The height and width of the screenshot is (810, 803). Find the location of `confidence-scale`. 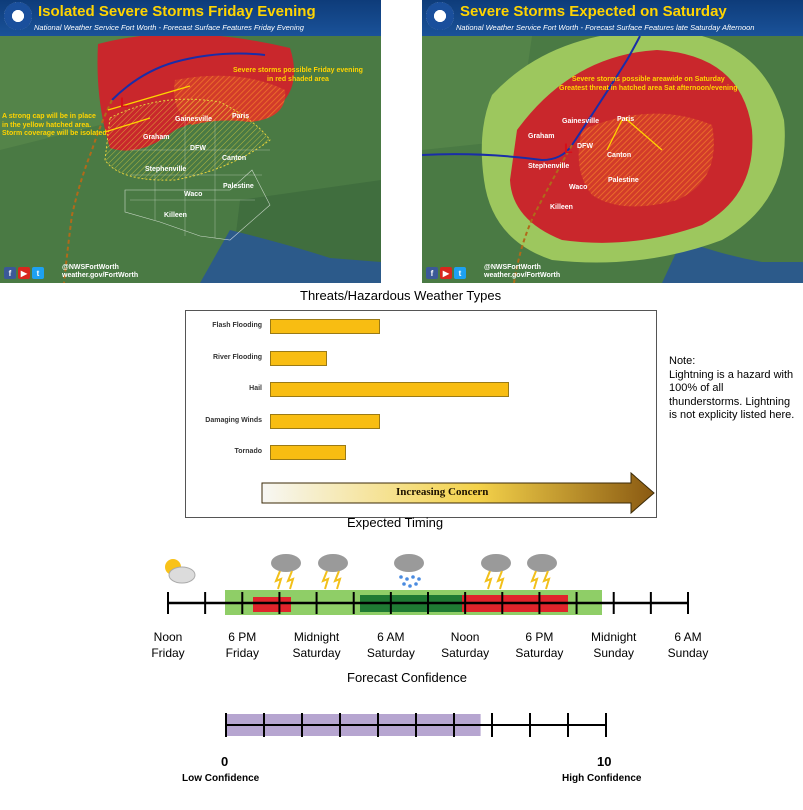

confidence-scale is located at coordinates (416, 725).